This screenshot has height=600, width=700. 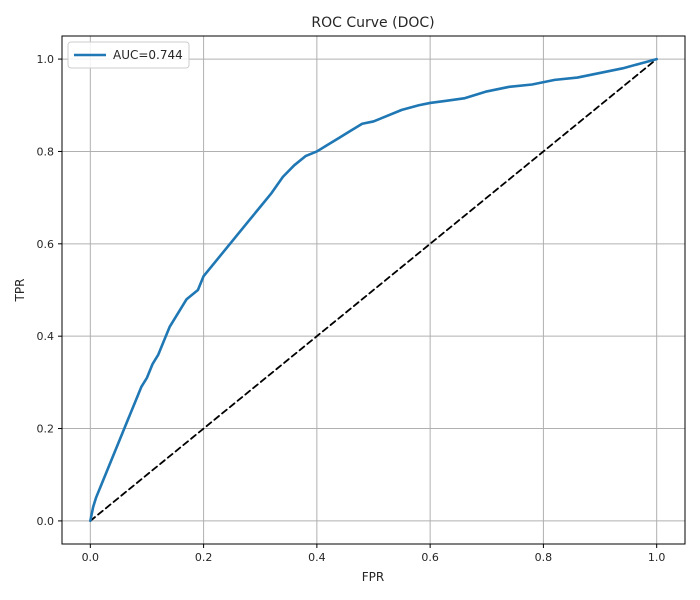 I want to click on x-tick-label: 1.0, so click(x=657, y=557).